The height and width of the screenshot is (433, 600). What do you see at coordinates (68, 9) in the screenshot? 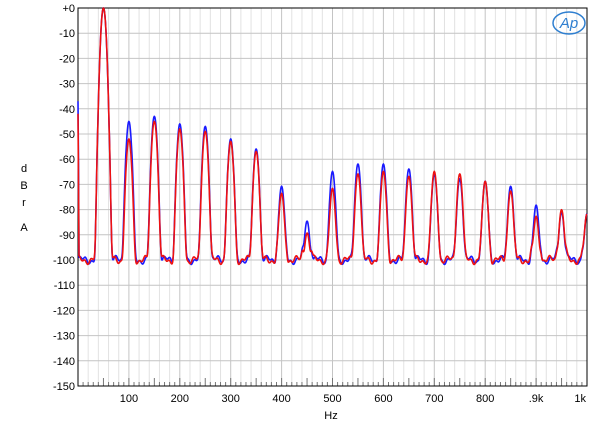
I see `y-tick-label: +0` at bounding box center [68, 9].